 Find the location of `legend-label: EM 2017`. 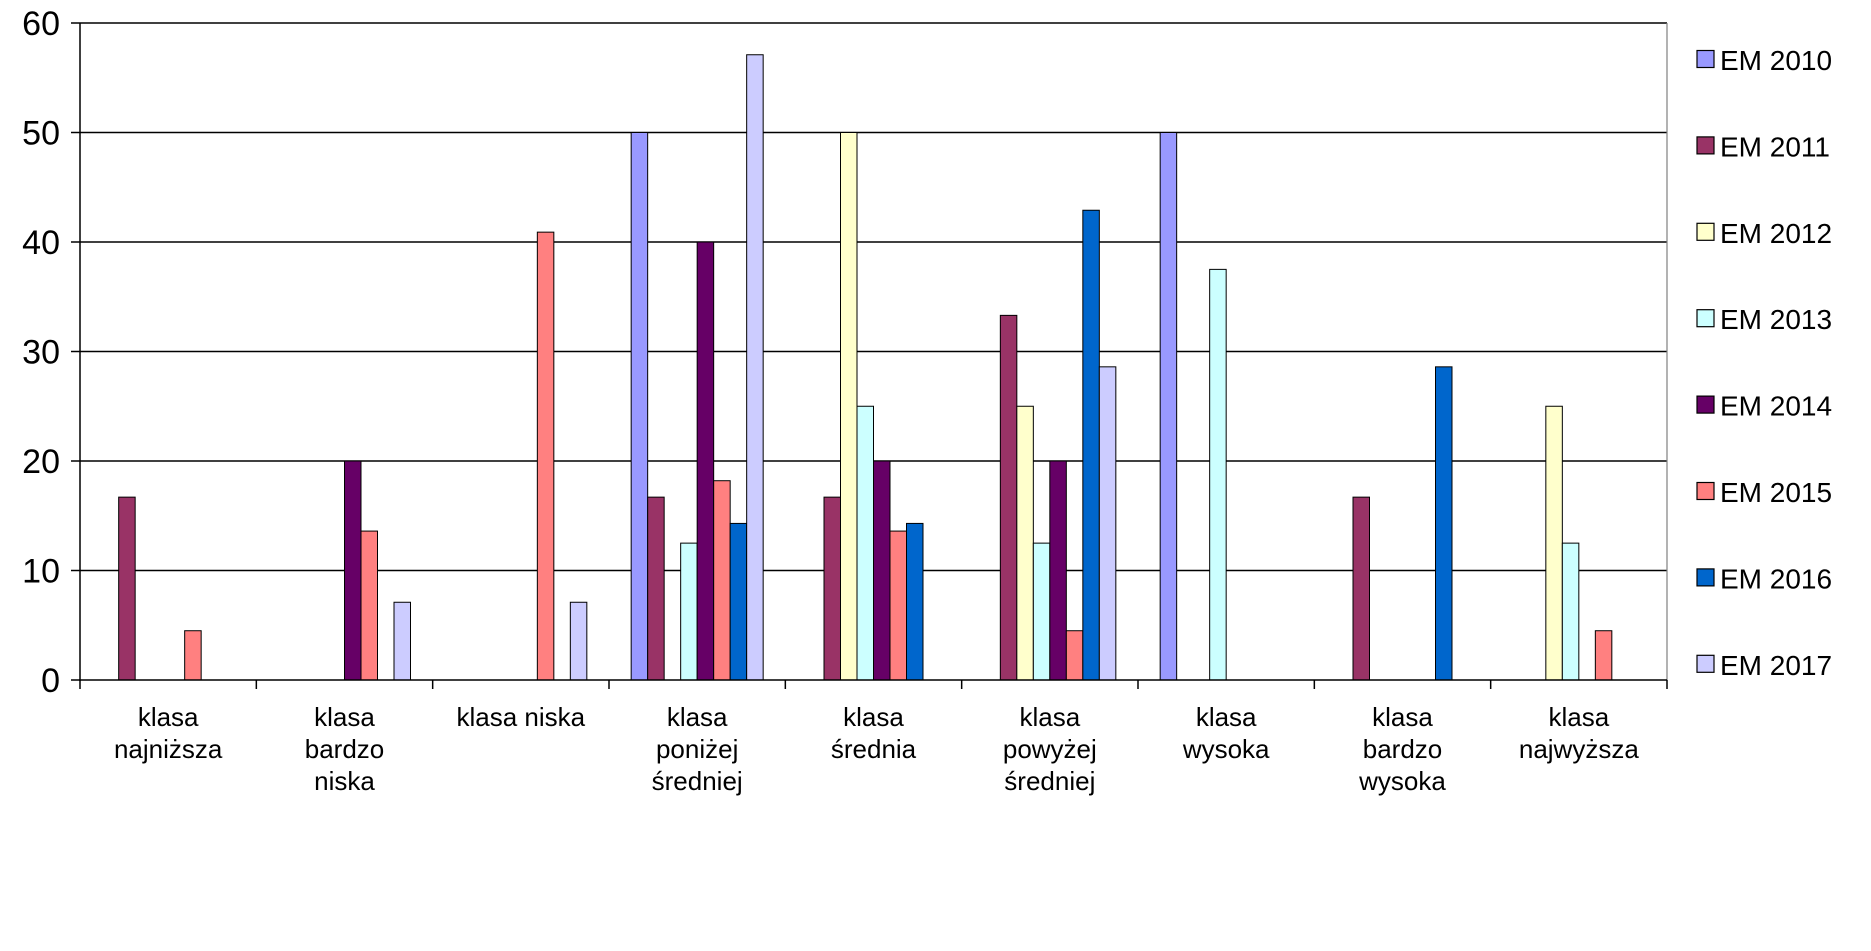

legend-label: EM 2017 is located at coordinates (1776, 665).